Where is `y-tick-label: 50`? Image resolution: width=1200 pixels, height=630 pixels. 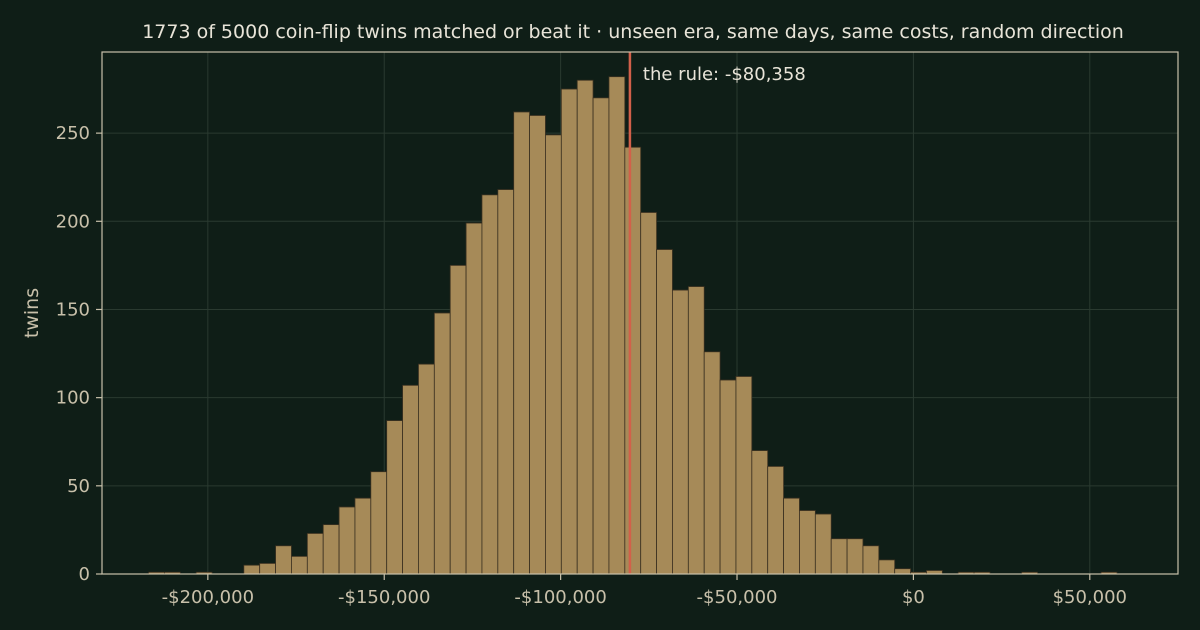
y-tick-label: 50 is located at coordinates (78, 486).